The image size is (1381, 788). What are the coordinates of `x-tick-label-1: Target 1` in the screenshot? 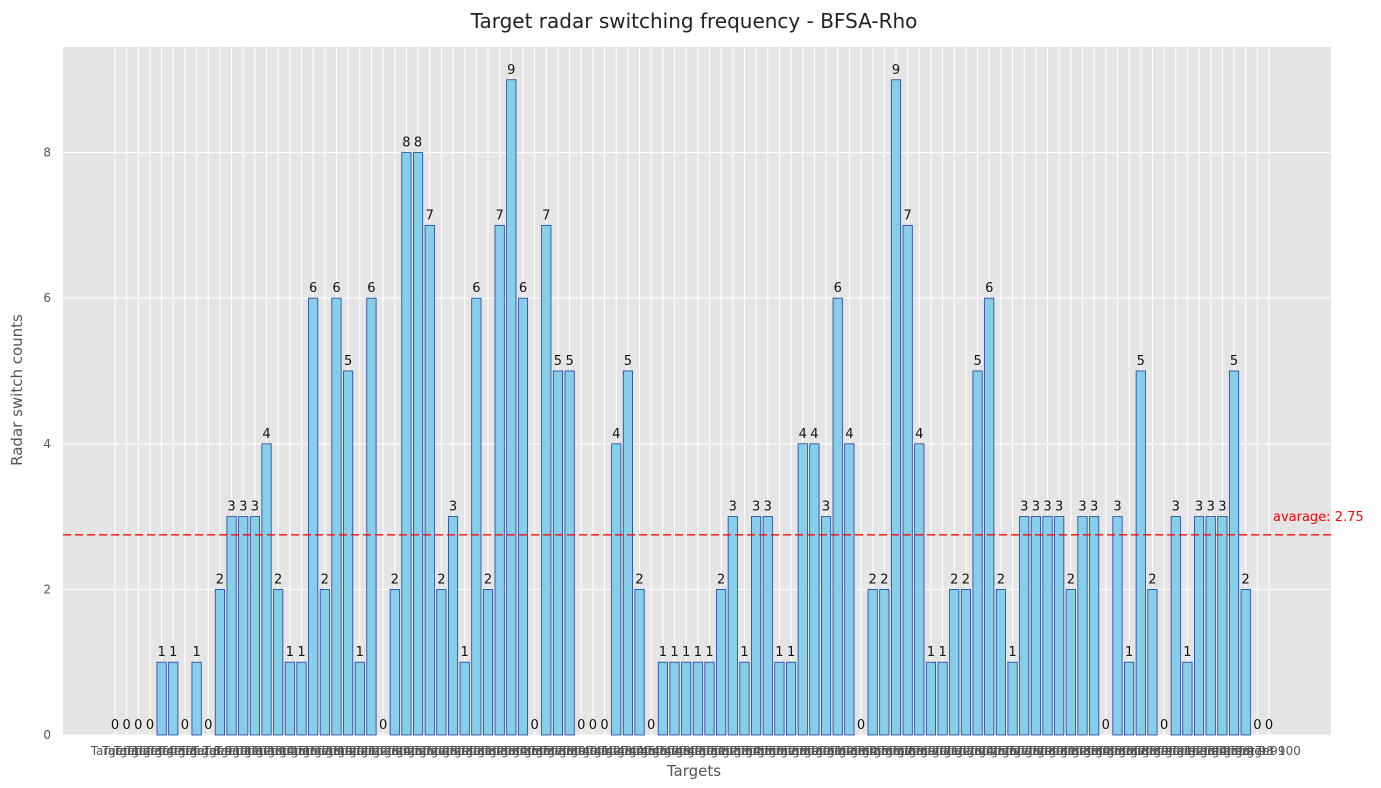 It's located at (115, 751).